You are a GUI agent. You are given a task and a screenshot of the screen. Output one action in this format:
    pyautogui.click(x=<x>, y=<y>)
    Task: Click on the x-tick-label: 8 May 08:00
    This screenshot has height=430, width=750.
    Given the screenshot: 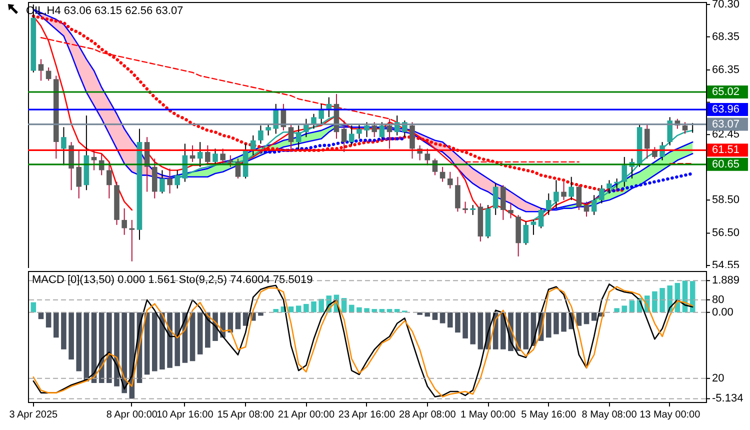 What is the action you would take?
    pyautogui.click(x=610, y=415)
    